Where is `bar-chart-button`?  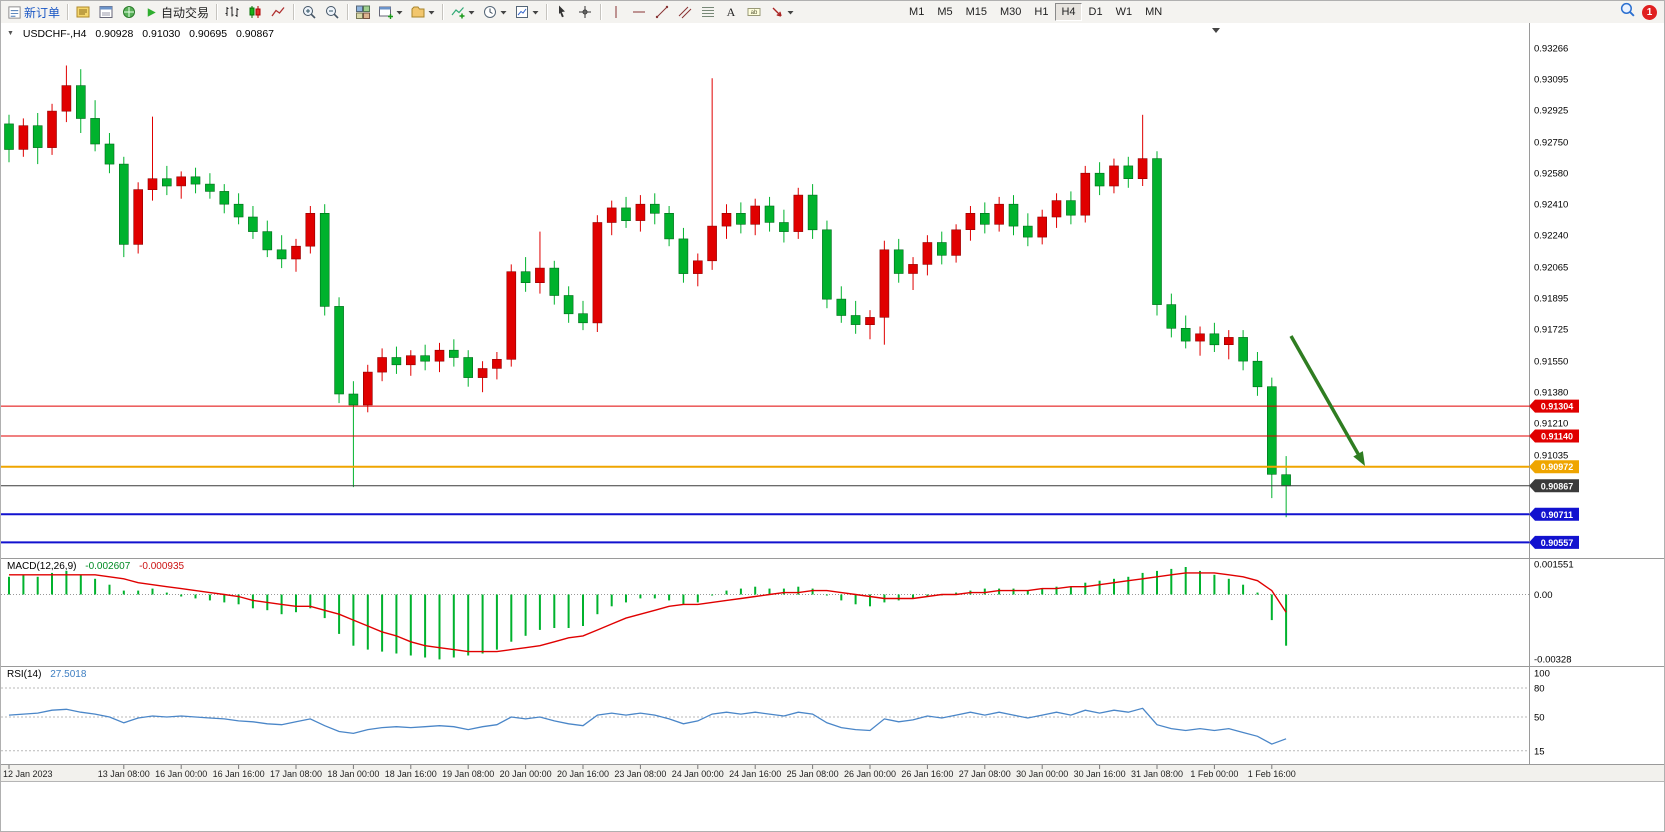 bar-chart-button is located at coordinates (232, 12).